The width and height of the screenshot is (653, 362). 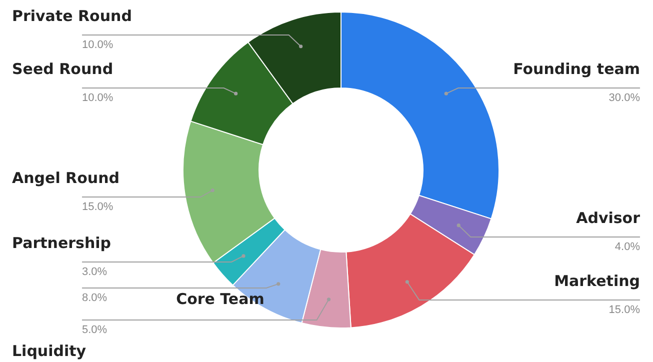 I want to click on slice-label: Liquidity, so click(x=49, y=351).